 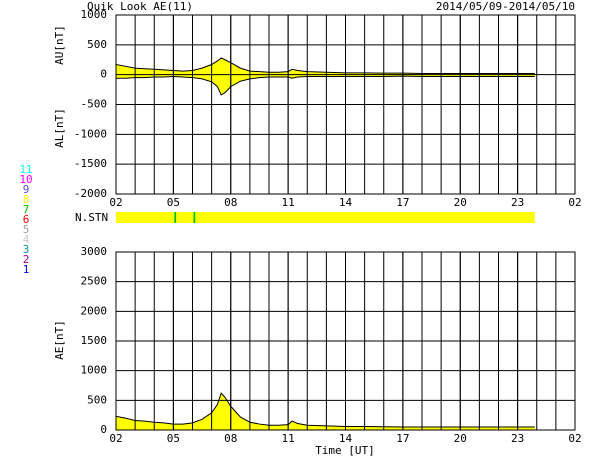 What do you see at coordinates (25, 179) in the screenshot?
I see `legend-label: 10` at bounding box center [25, 179].